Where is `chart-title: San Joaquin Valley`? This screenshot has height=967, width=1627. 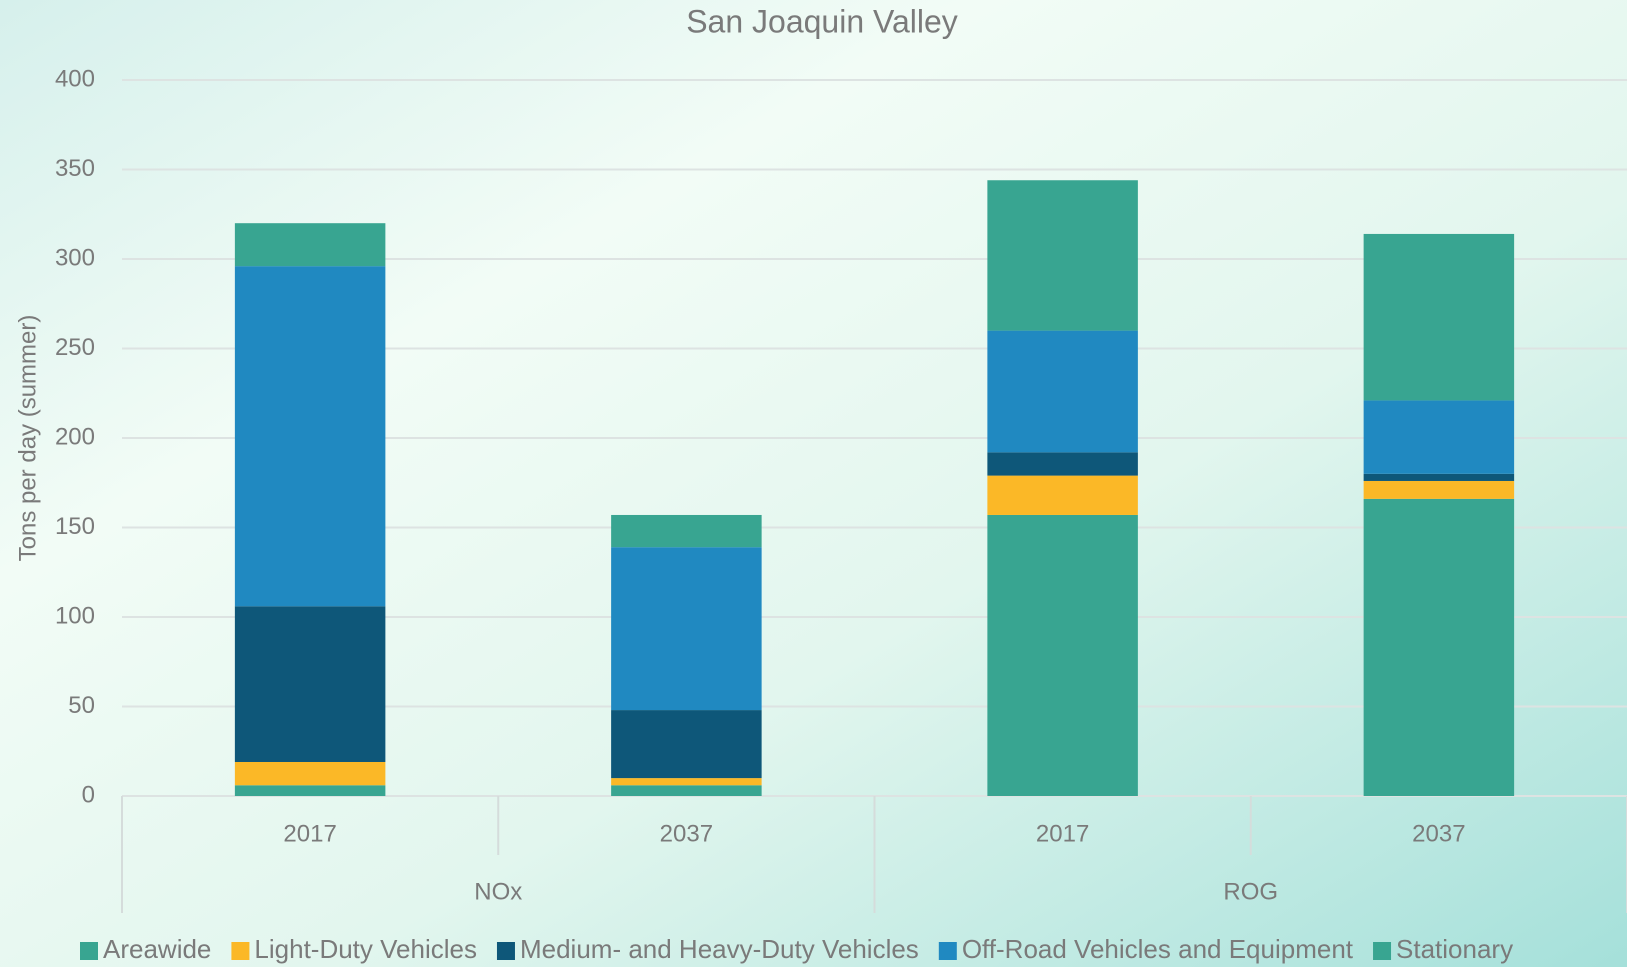
chart-title: San Joaquin Valley is located at coordinates (822, 21).